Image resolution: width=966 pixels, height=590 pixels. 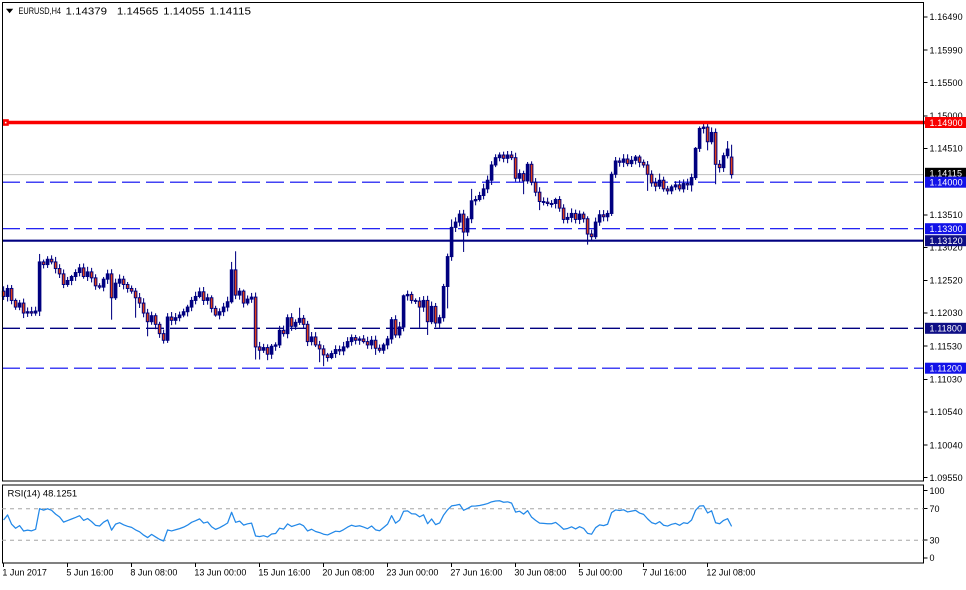 What do you see at coordinates (946, 123) in the screenshot?
I see `svg-text: 1.14900` at bounding box center [946, 123].